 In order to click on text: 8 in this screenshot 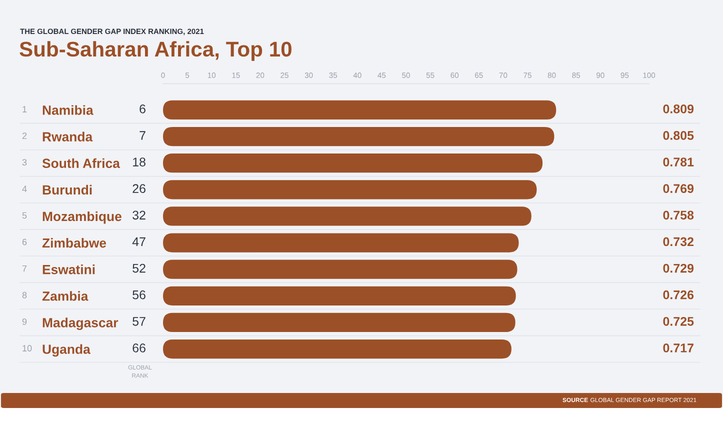, I will do `click(24, 295)`.